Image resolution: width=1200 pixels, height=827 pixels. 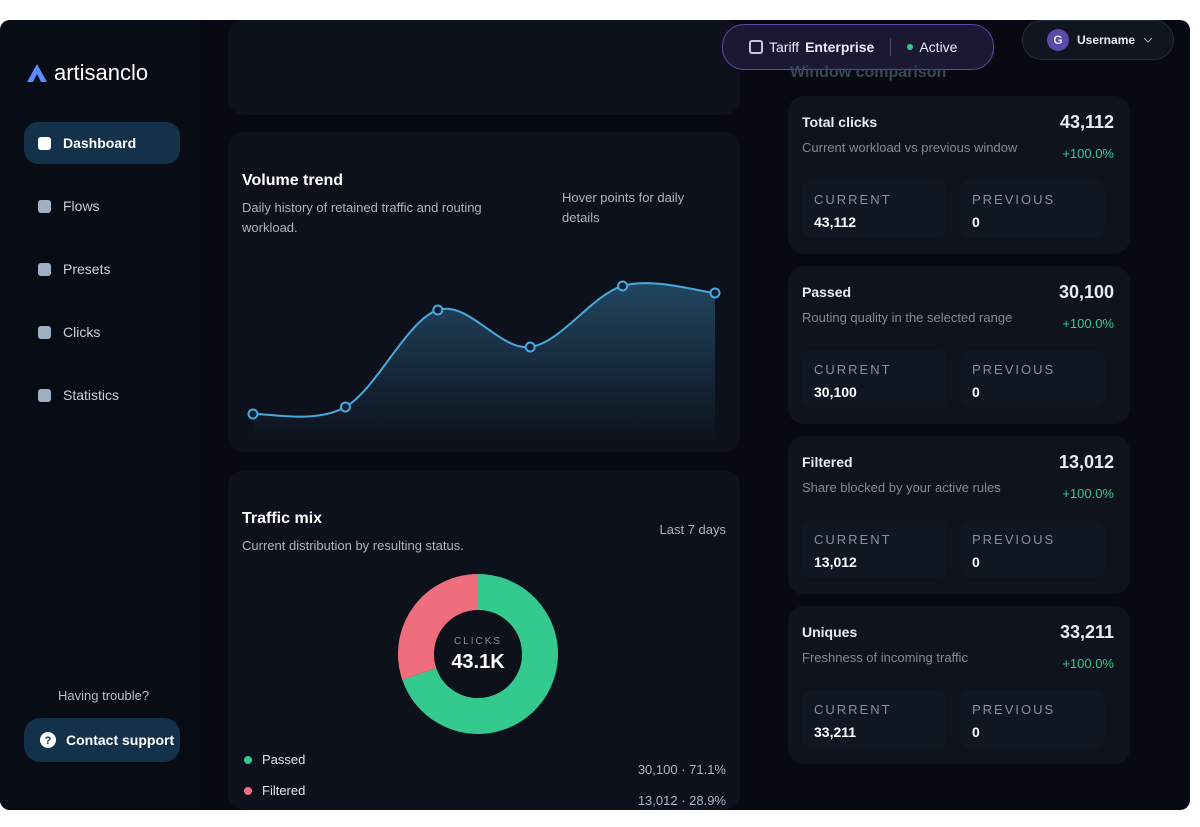 What do you see at coordinates (835, 392) in the screenshot?
I see `current-value: 30,100` at bounding box center [835, 392].